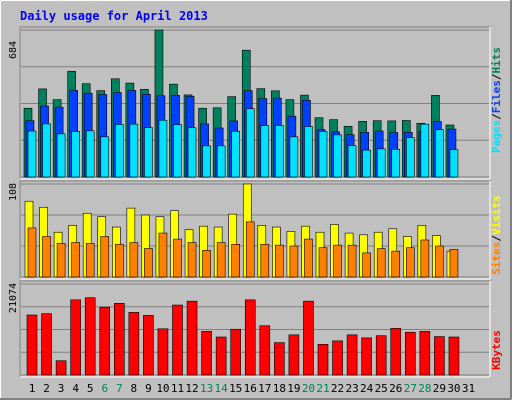 This screenshot has width=512, height=400. I want to click on day-label: 11, so click(177, 388).